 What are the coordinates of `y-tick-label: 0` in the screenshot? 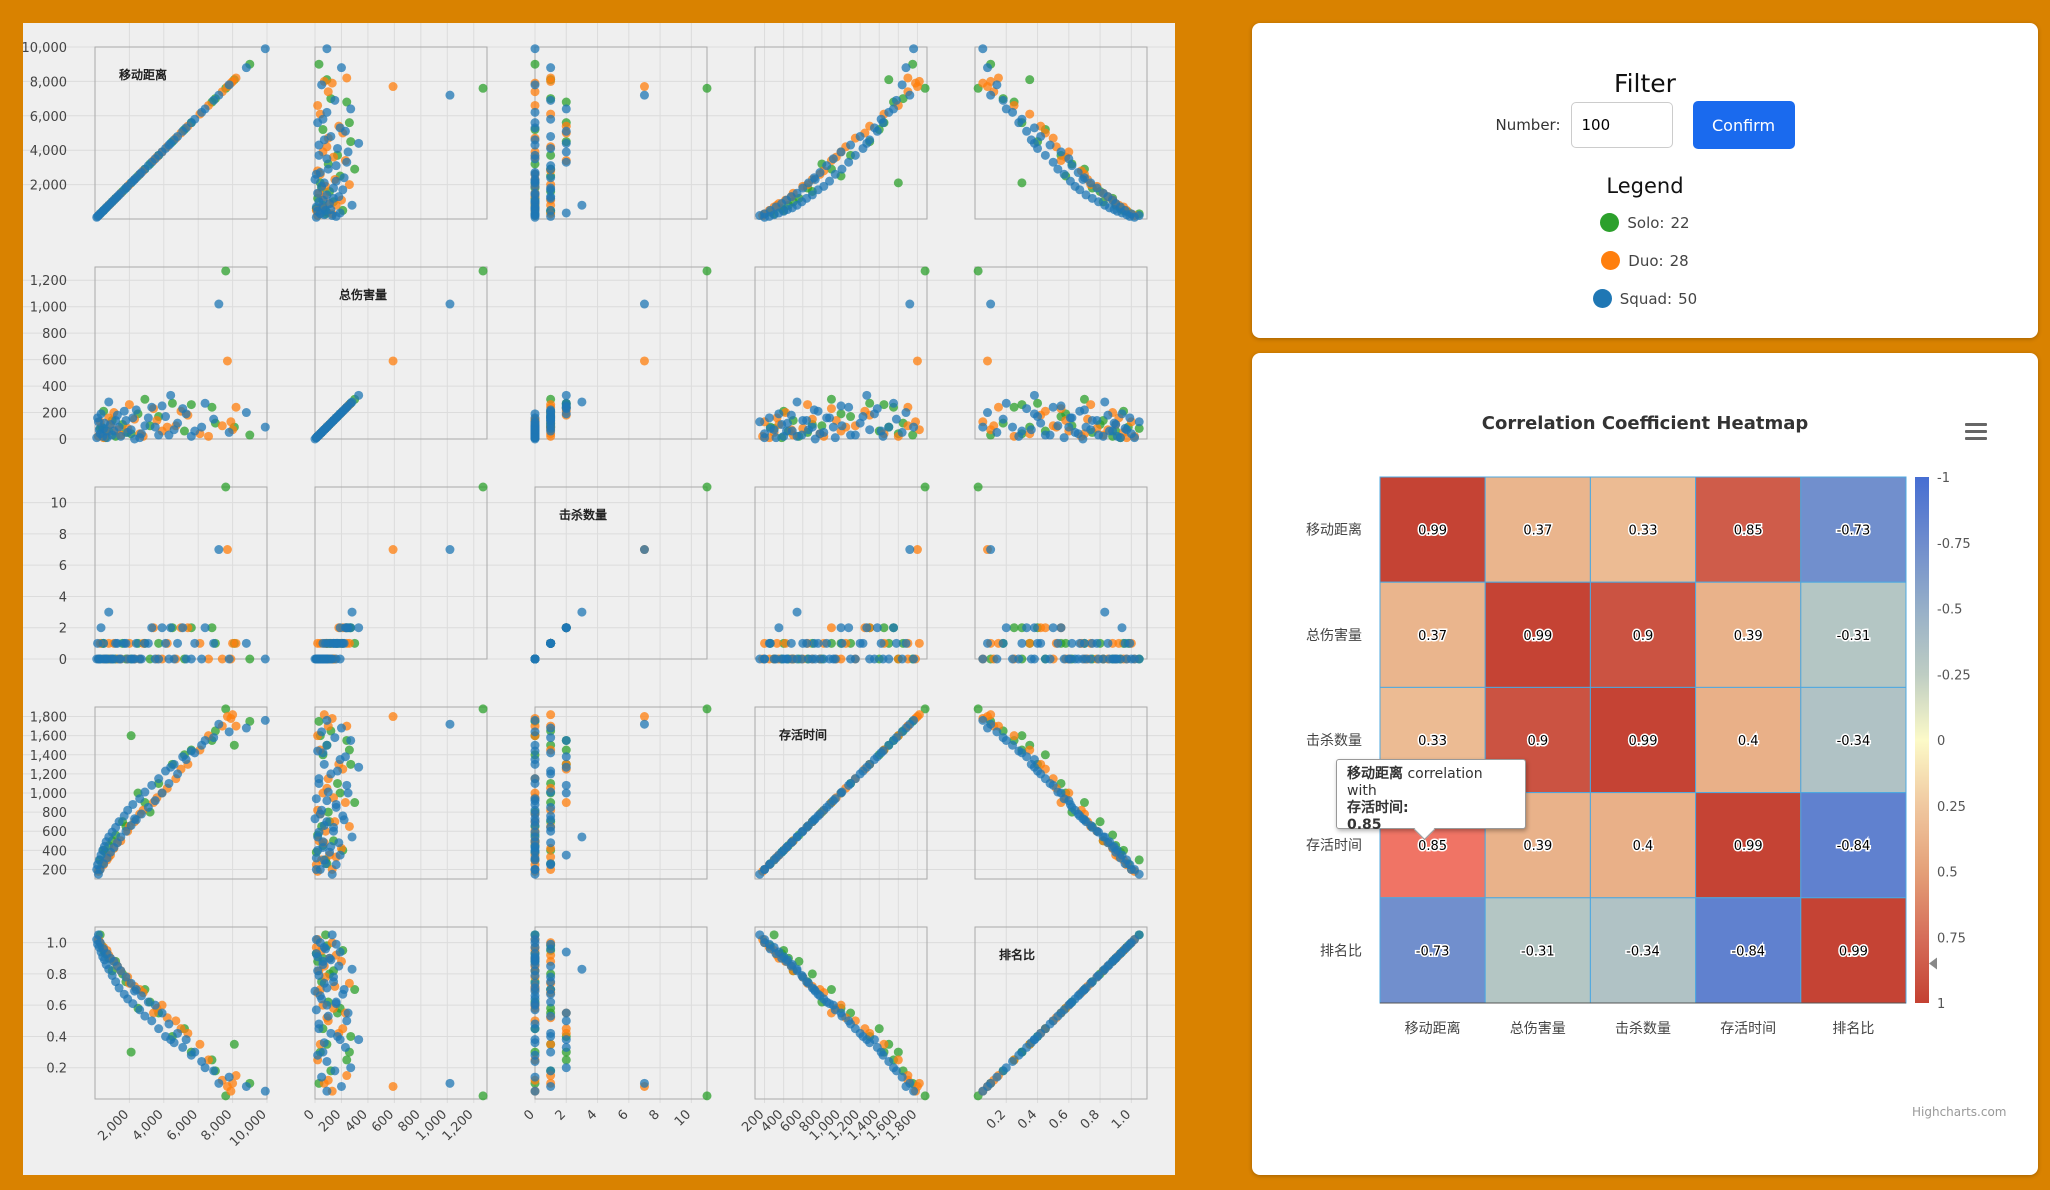 It's located at (63, 660).